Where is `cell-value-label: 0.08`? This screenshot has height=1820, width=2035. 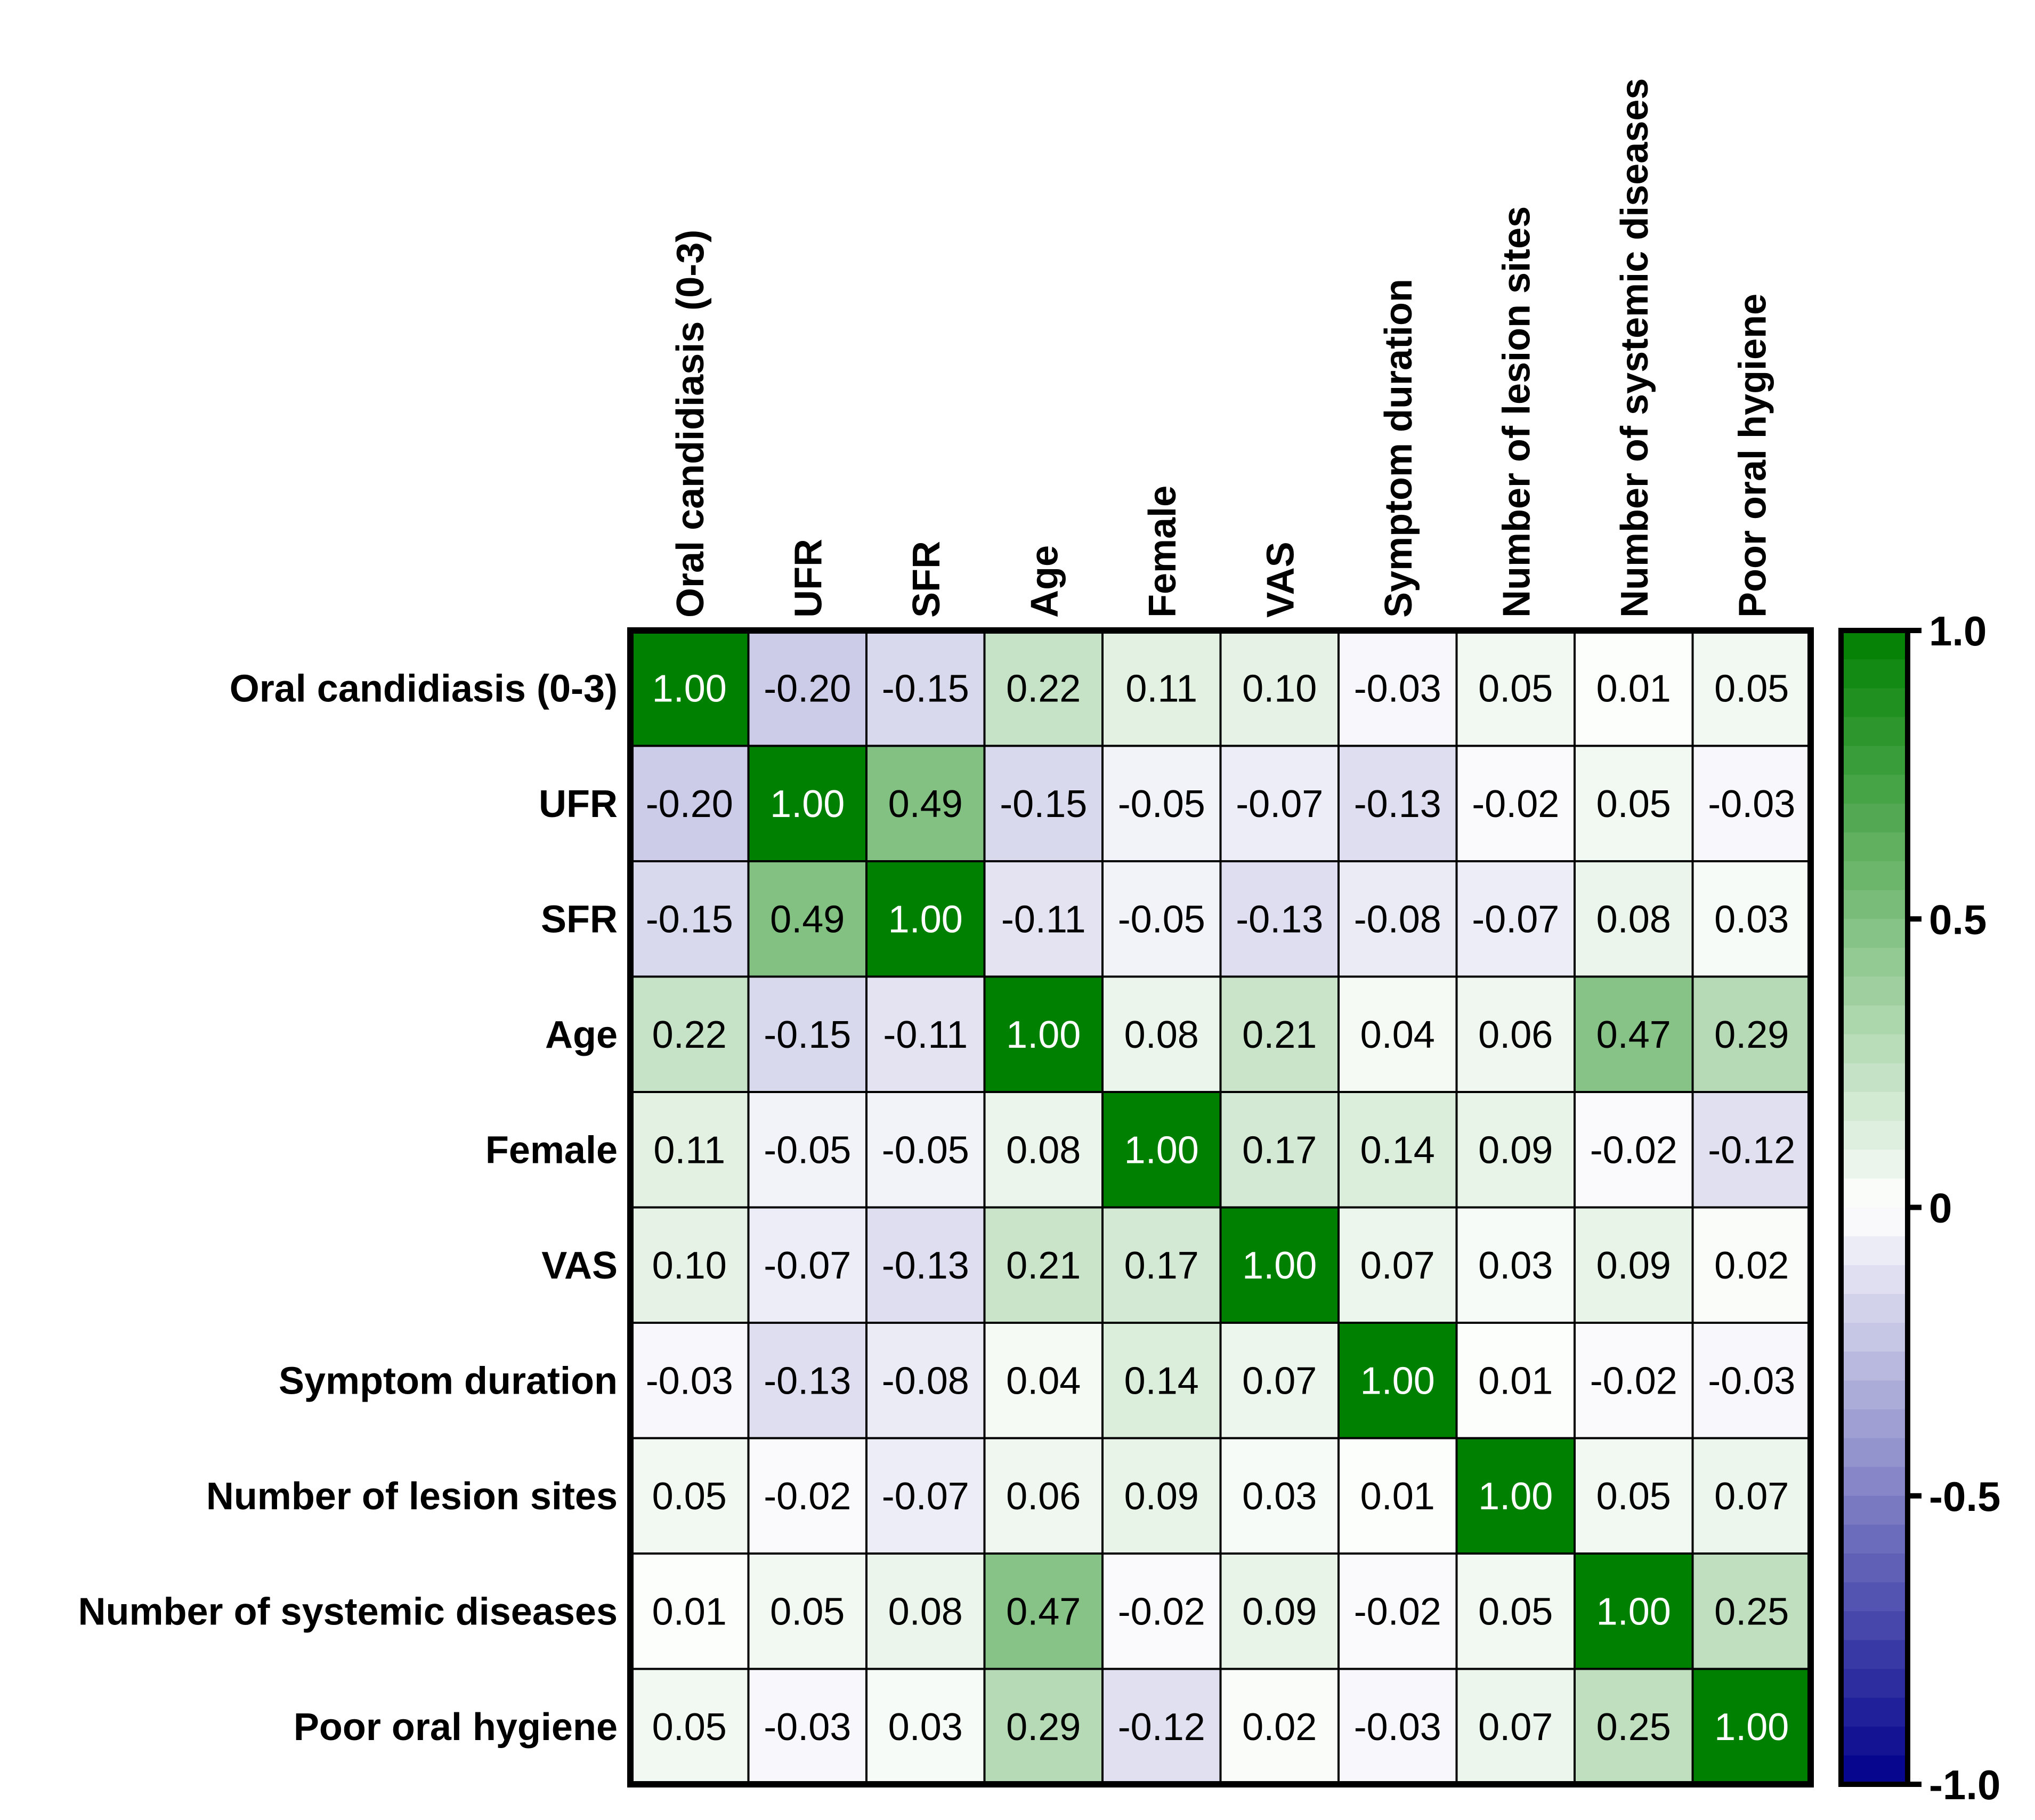
cell-value-label: 0.08 is located at coordinates (1161, 1035).